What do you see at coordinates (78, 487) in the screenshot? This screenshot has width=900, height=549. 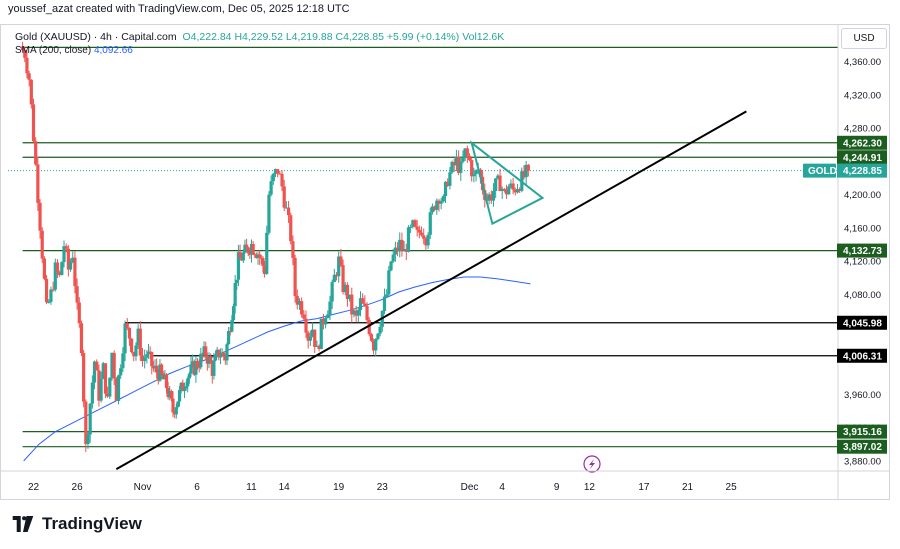 I see `x-tick-label: 26` at bounding box center [78, 487].